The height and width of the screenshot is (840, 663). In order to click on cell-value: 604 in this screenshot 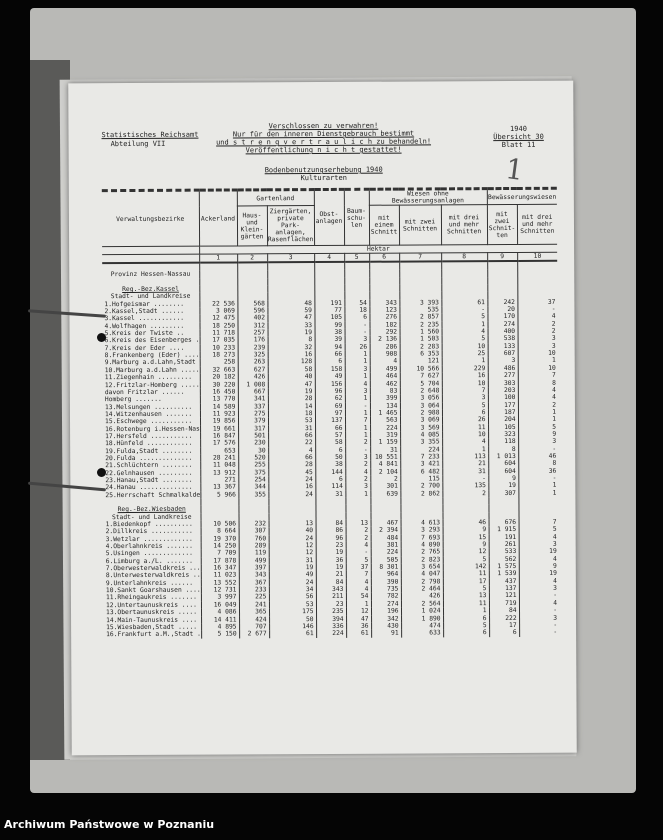, I will do `click(503, 464)`.